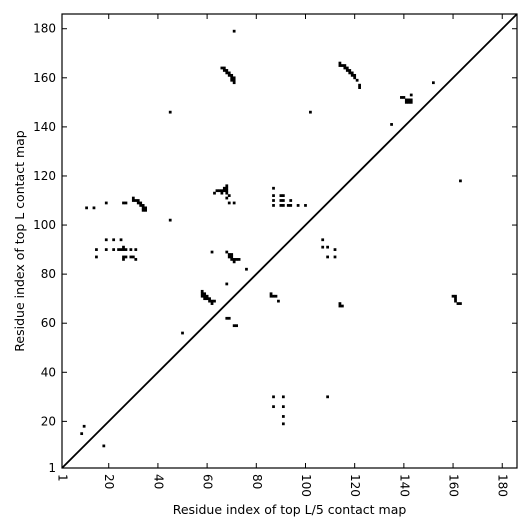  Describe the element at coordinates (109, 481) in the screenshot. I see `x-tick-label: 20` at that location.